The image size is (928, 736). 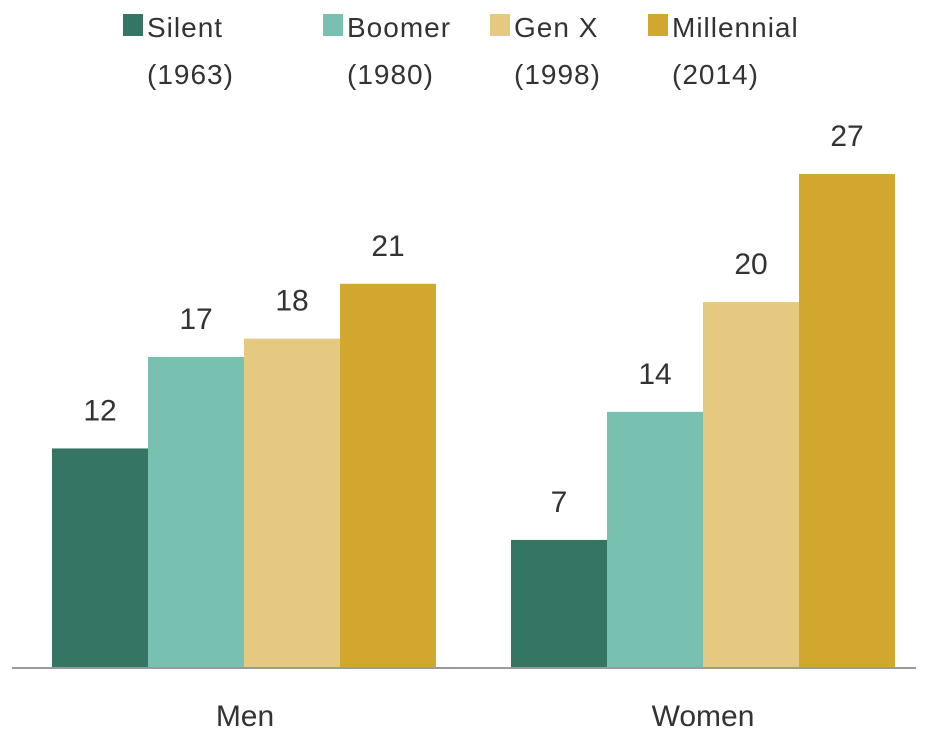 What do you see at coordinates (715, 74) in the screenshot?
I see `legend-sublabel-millennial: (2014)` at bounding box center [715, 74].